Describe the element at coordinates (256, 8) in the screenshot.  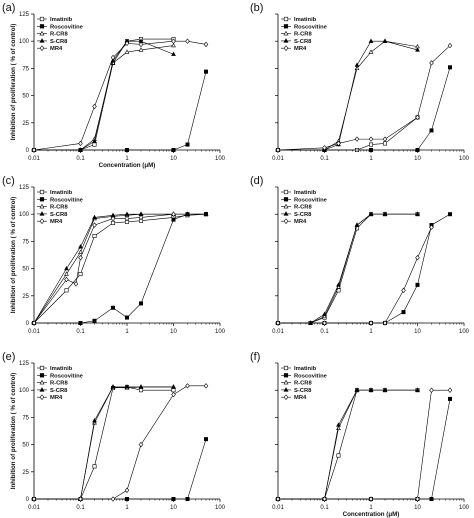
I see `panel-label: (b)` at that location.